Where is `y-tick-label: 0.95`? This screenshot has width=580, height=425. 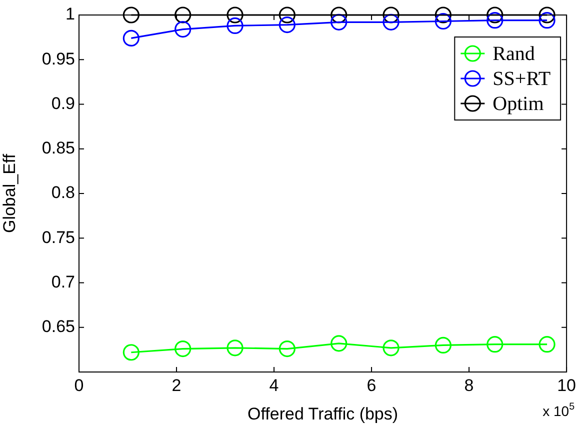
y-tick-label: 0.95 is located at coordinates (58, 58).